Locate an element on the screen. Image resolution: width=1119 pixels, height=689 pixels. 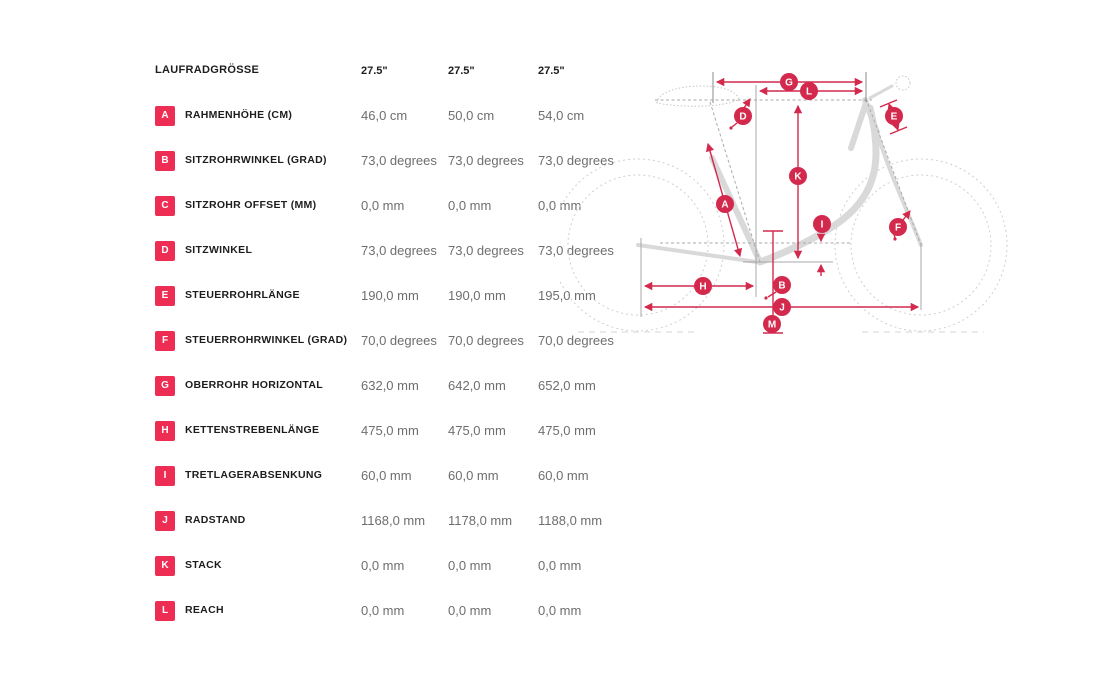
dim-leader-D is located at coordinates (734, 125).